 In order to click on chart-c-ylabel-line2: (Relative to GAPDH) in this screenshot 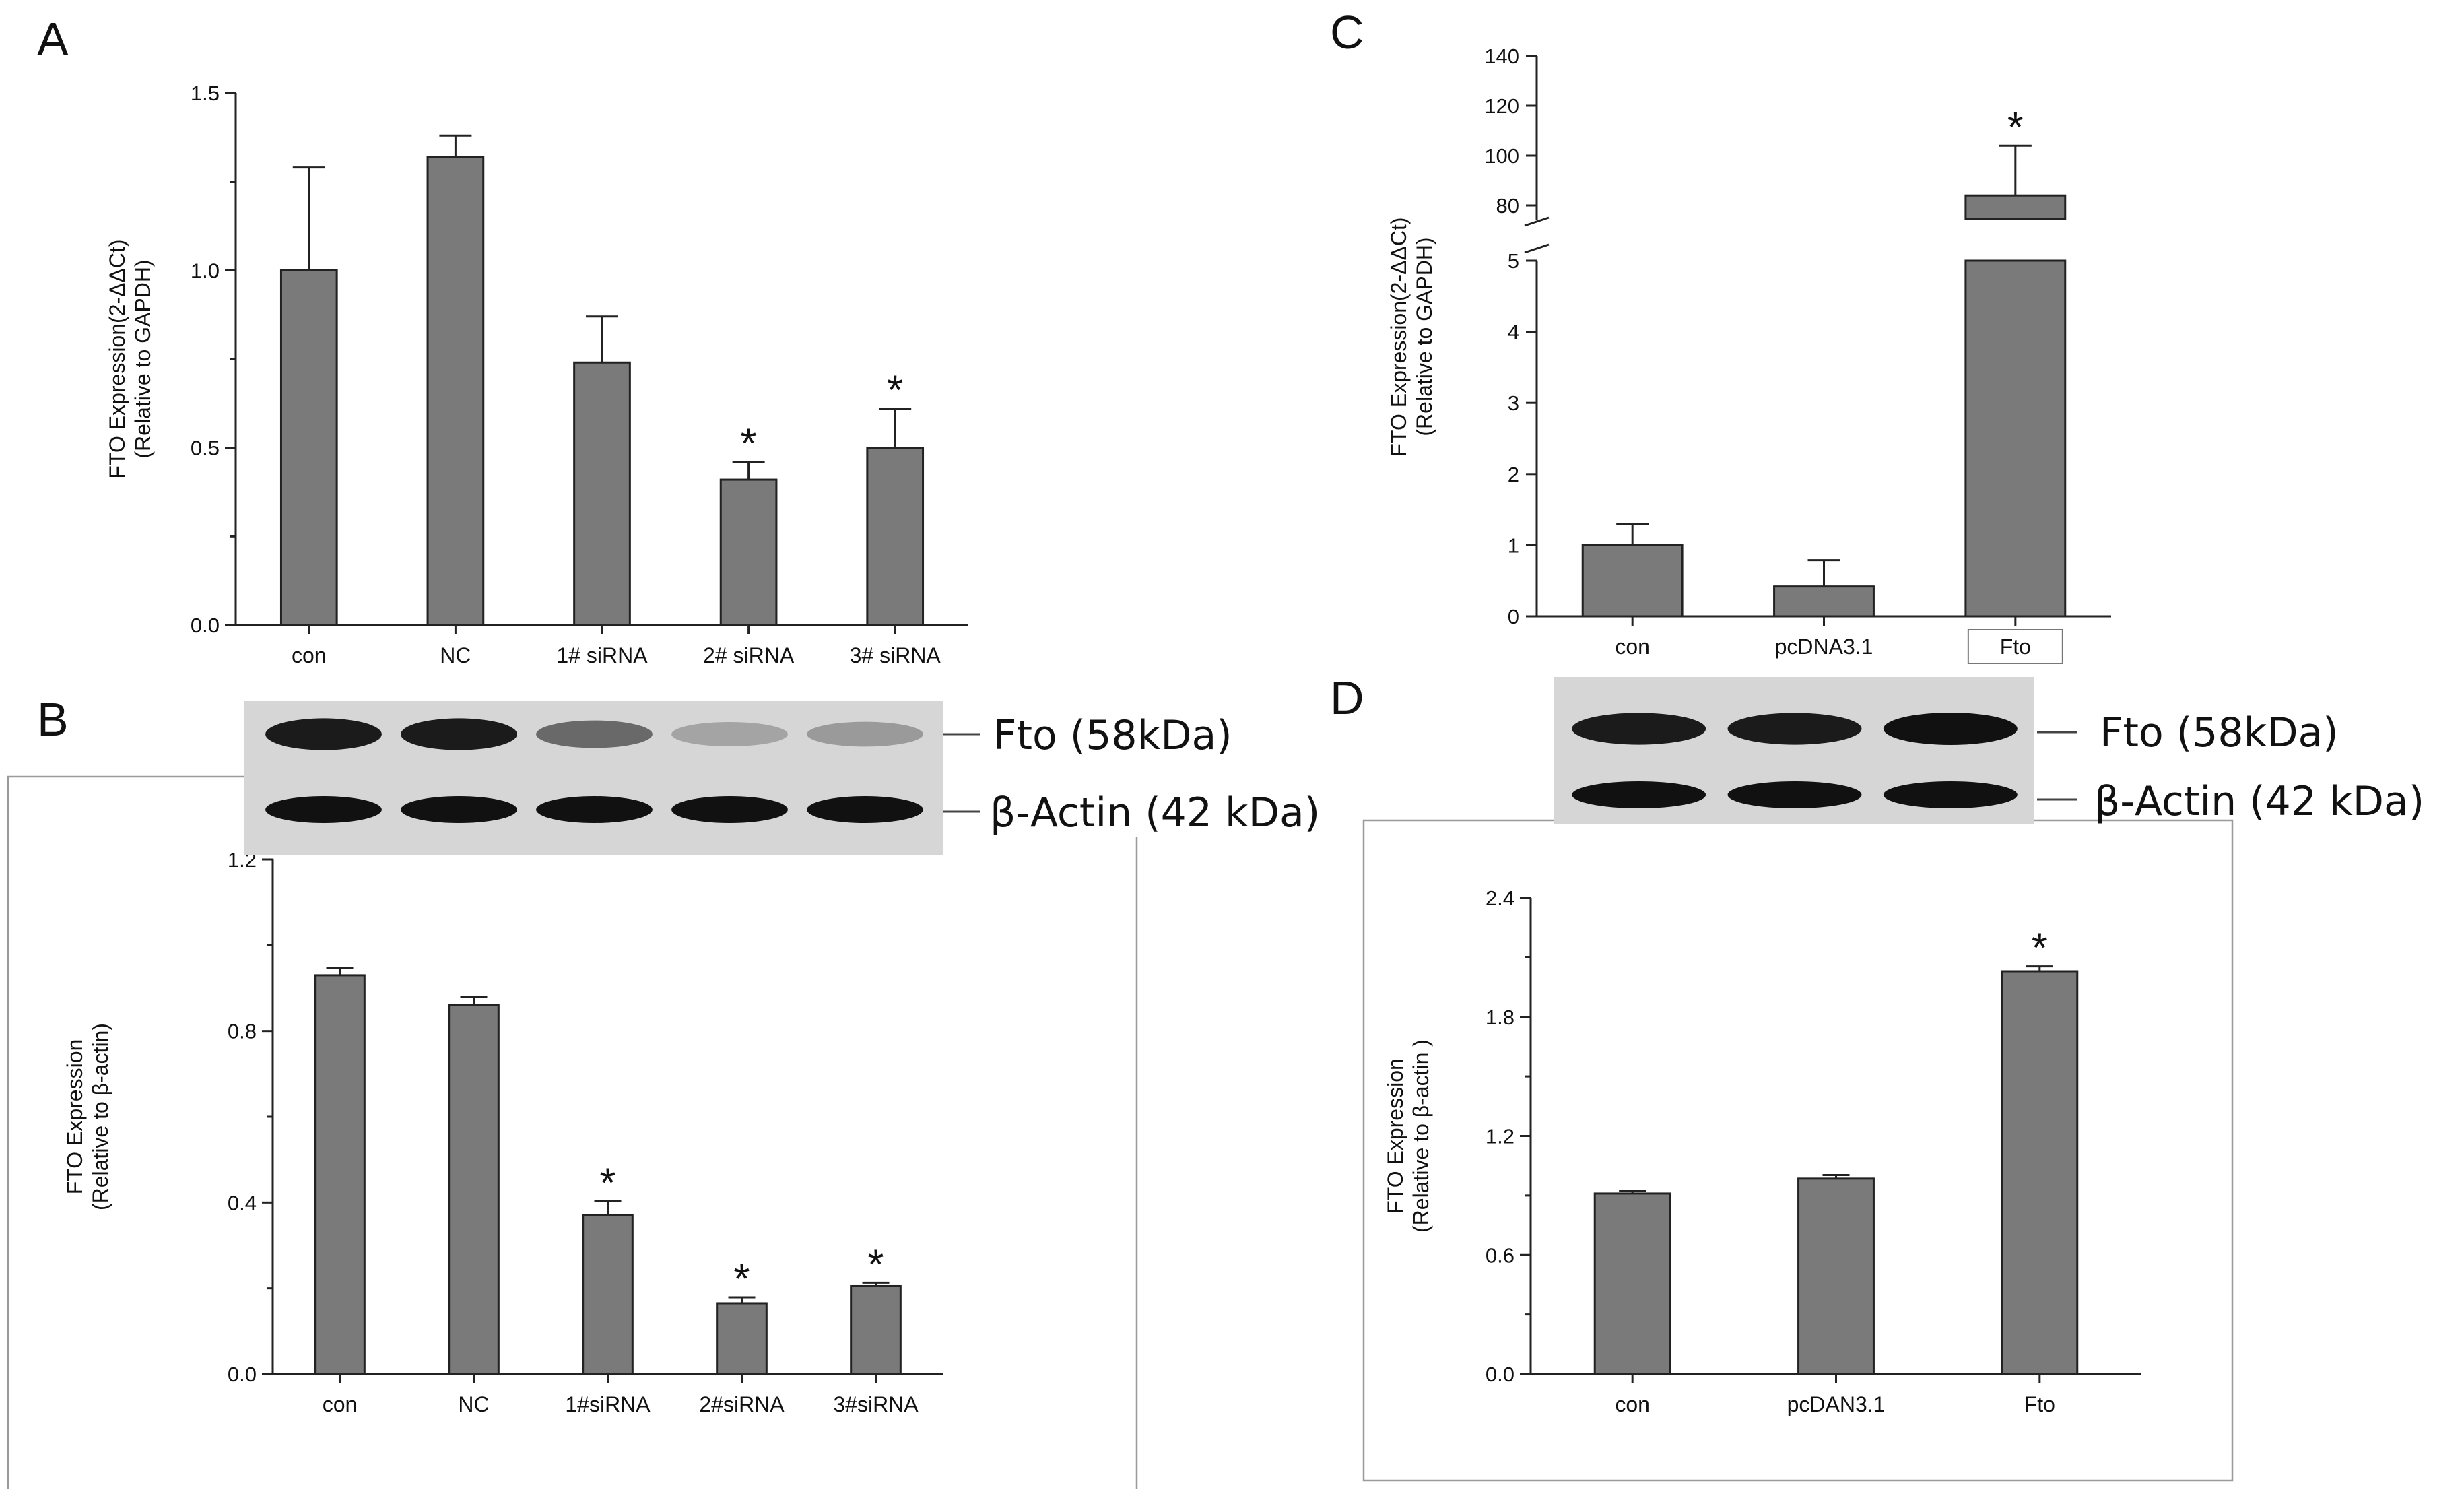, I will do `click(1424, 336)`.